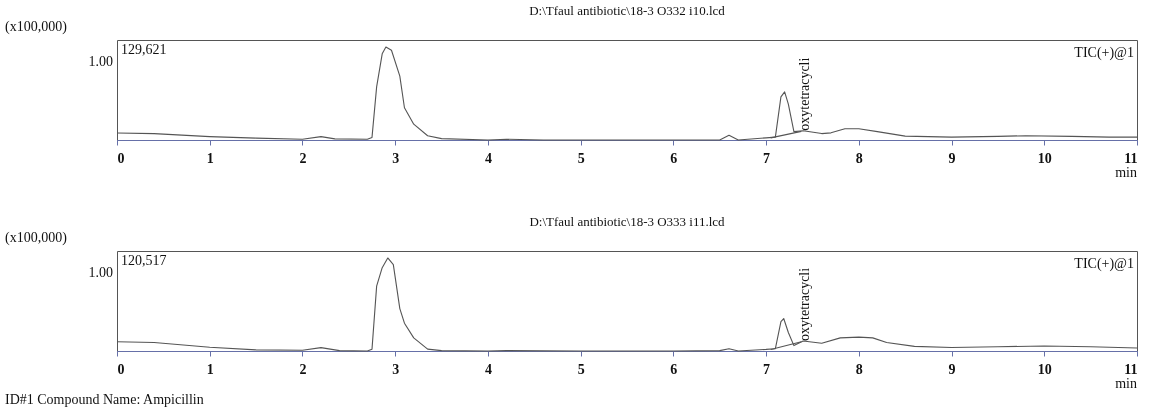 The image size is (1165, 410). Describe the element at coordinates (627, 221) in the screenshot. I see `chart-title: D:\Tfaul antibiotic\18-3 O333 i11.lcd` at that location.